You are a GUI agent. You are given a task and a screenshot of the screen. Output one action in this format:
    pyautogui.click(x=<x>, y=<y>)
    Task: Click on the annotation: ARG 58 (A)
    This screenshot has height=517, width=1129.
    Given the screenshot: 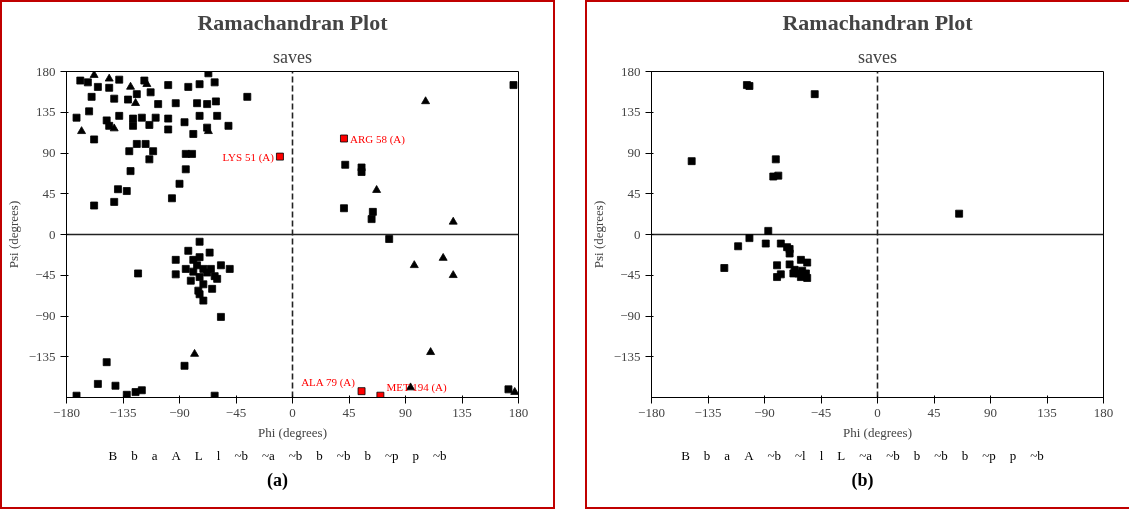 What is the action you would take?
    pyautogui.click(x=377, y=139)
    